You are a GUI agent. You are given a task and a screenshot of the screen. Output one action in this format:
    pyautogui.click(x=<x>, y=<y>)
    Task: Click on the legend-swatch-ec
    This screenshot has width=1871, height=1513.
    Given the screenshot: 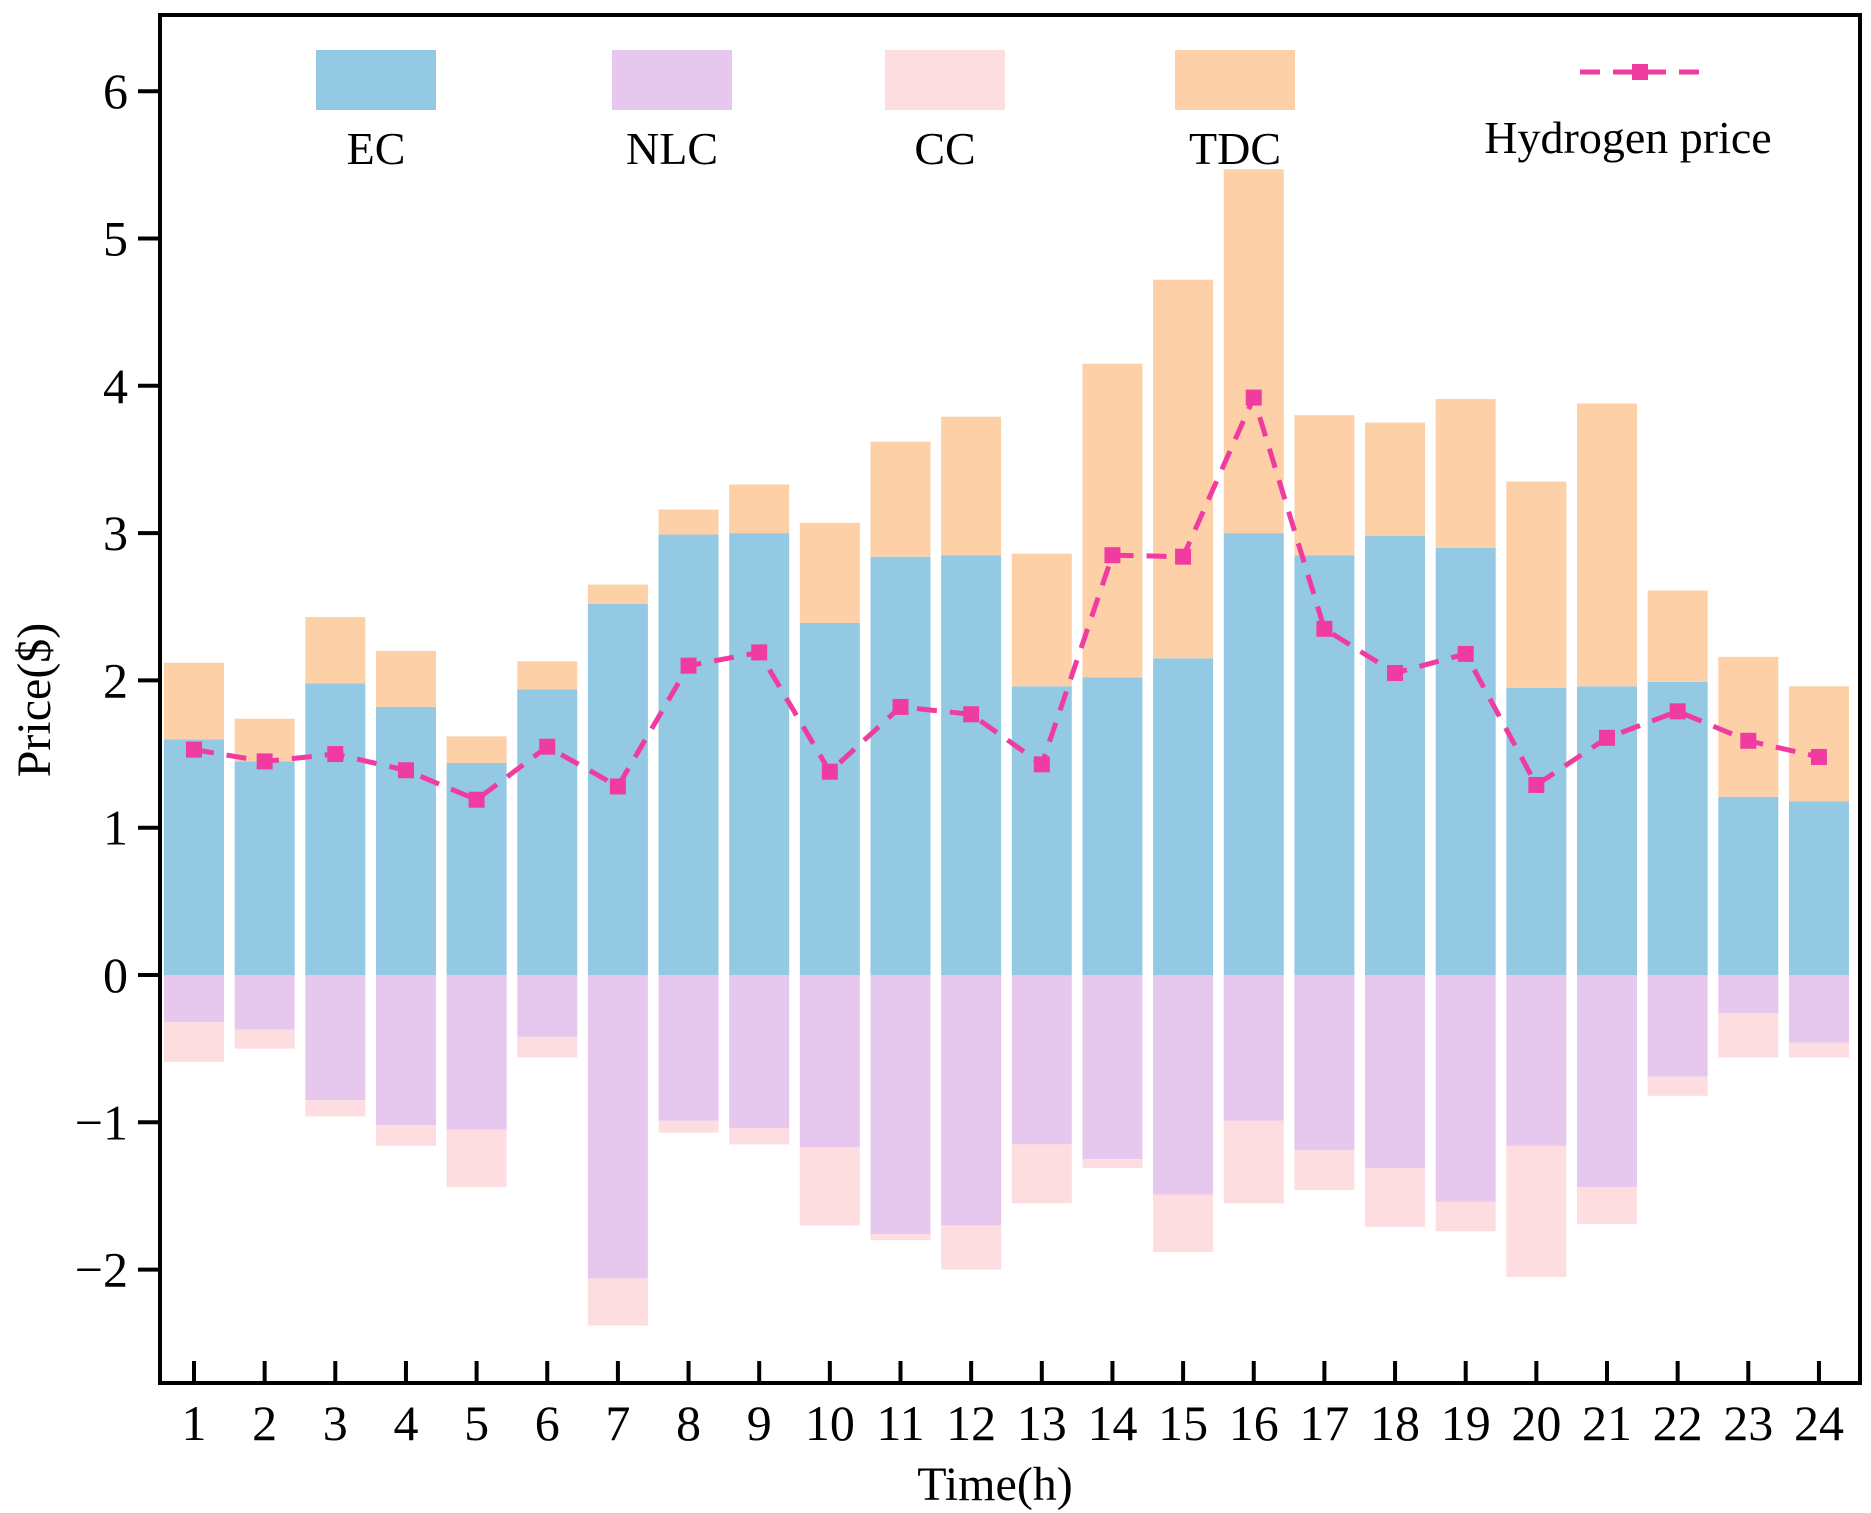 What is the action you would take?
    pyautogui.click(x=376, y=80)
    